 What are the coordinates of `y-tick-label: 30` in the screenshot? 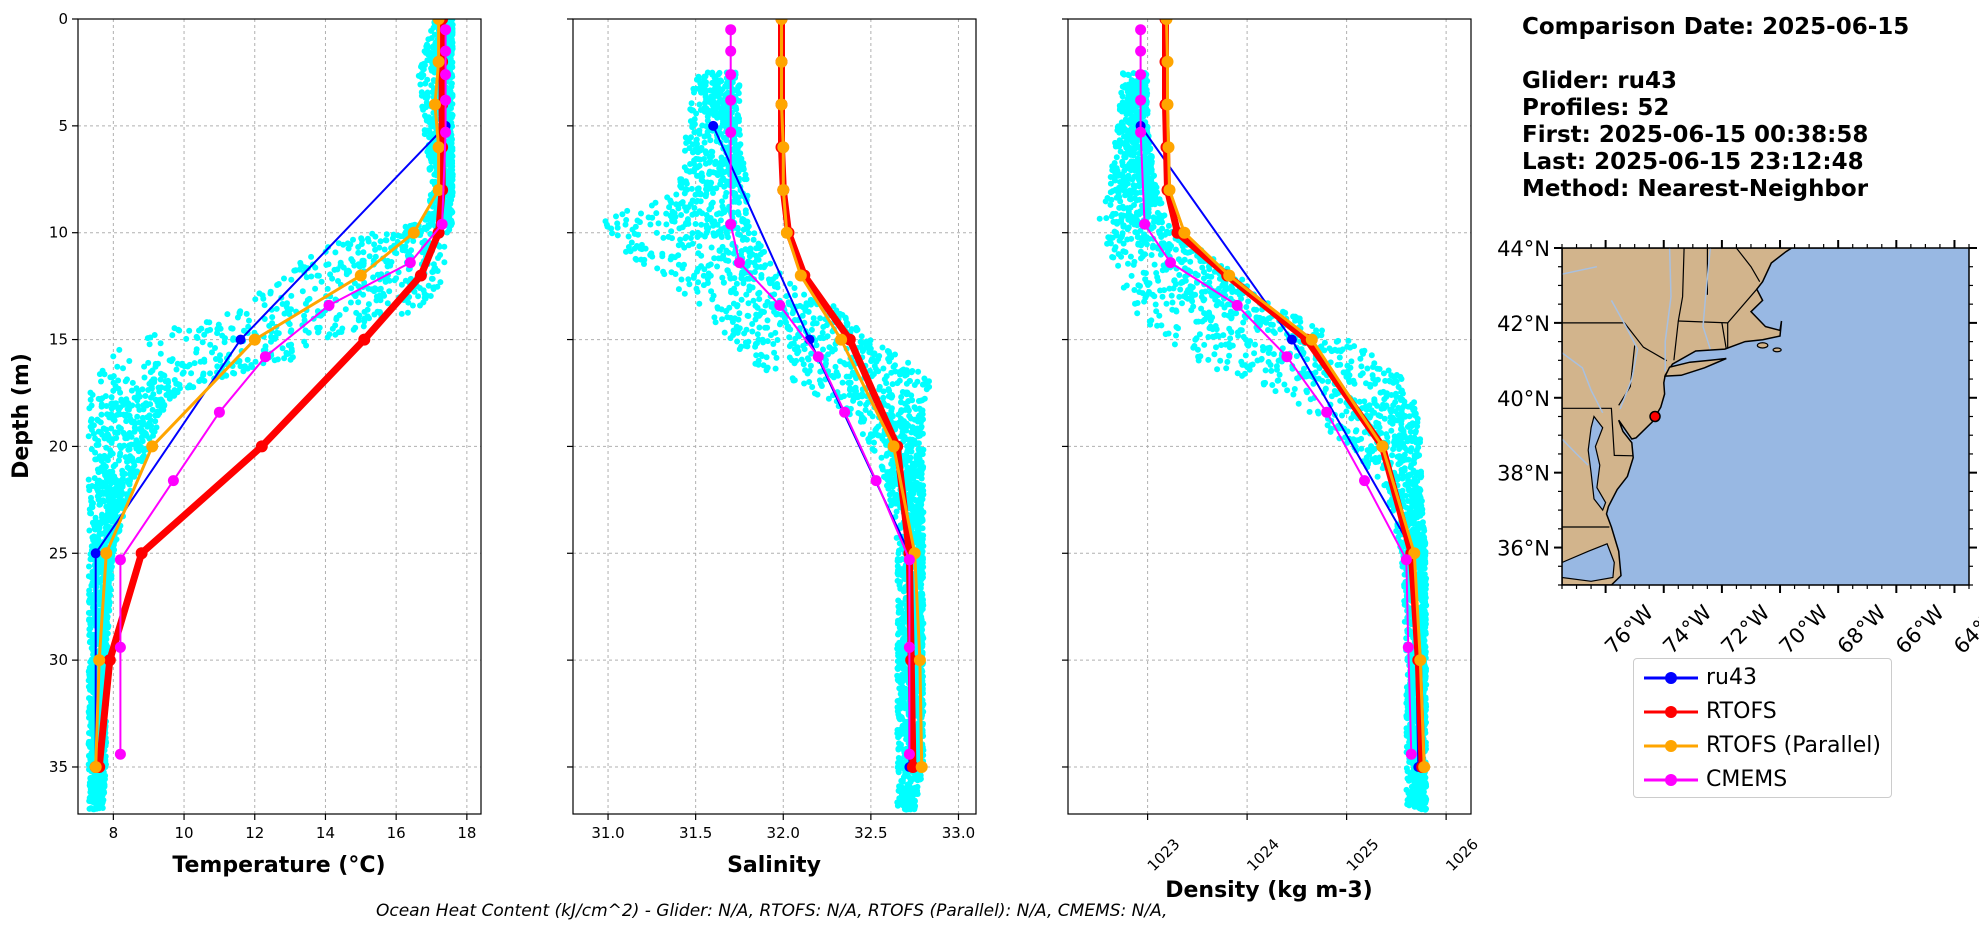 It's located at (58, 660).